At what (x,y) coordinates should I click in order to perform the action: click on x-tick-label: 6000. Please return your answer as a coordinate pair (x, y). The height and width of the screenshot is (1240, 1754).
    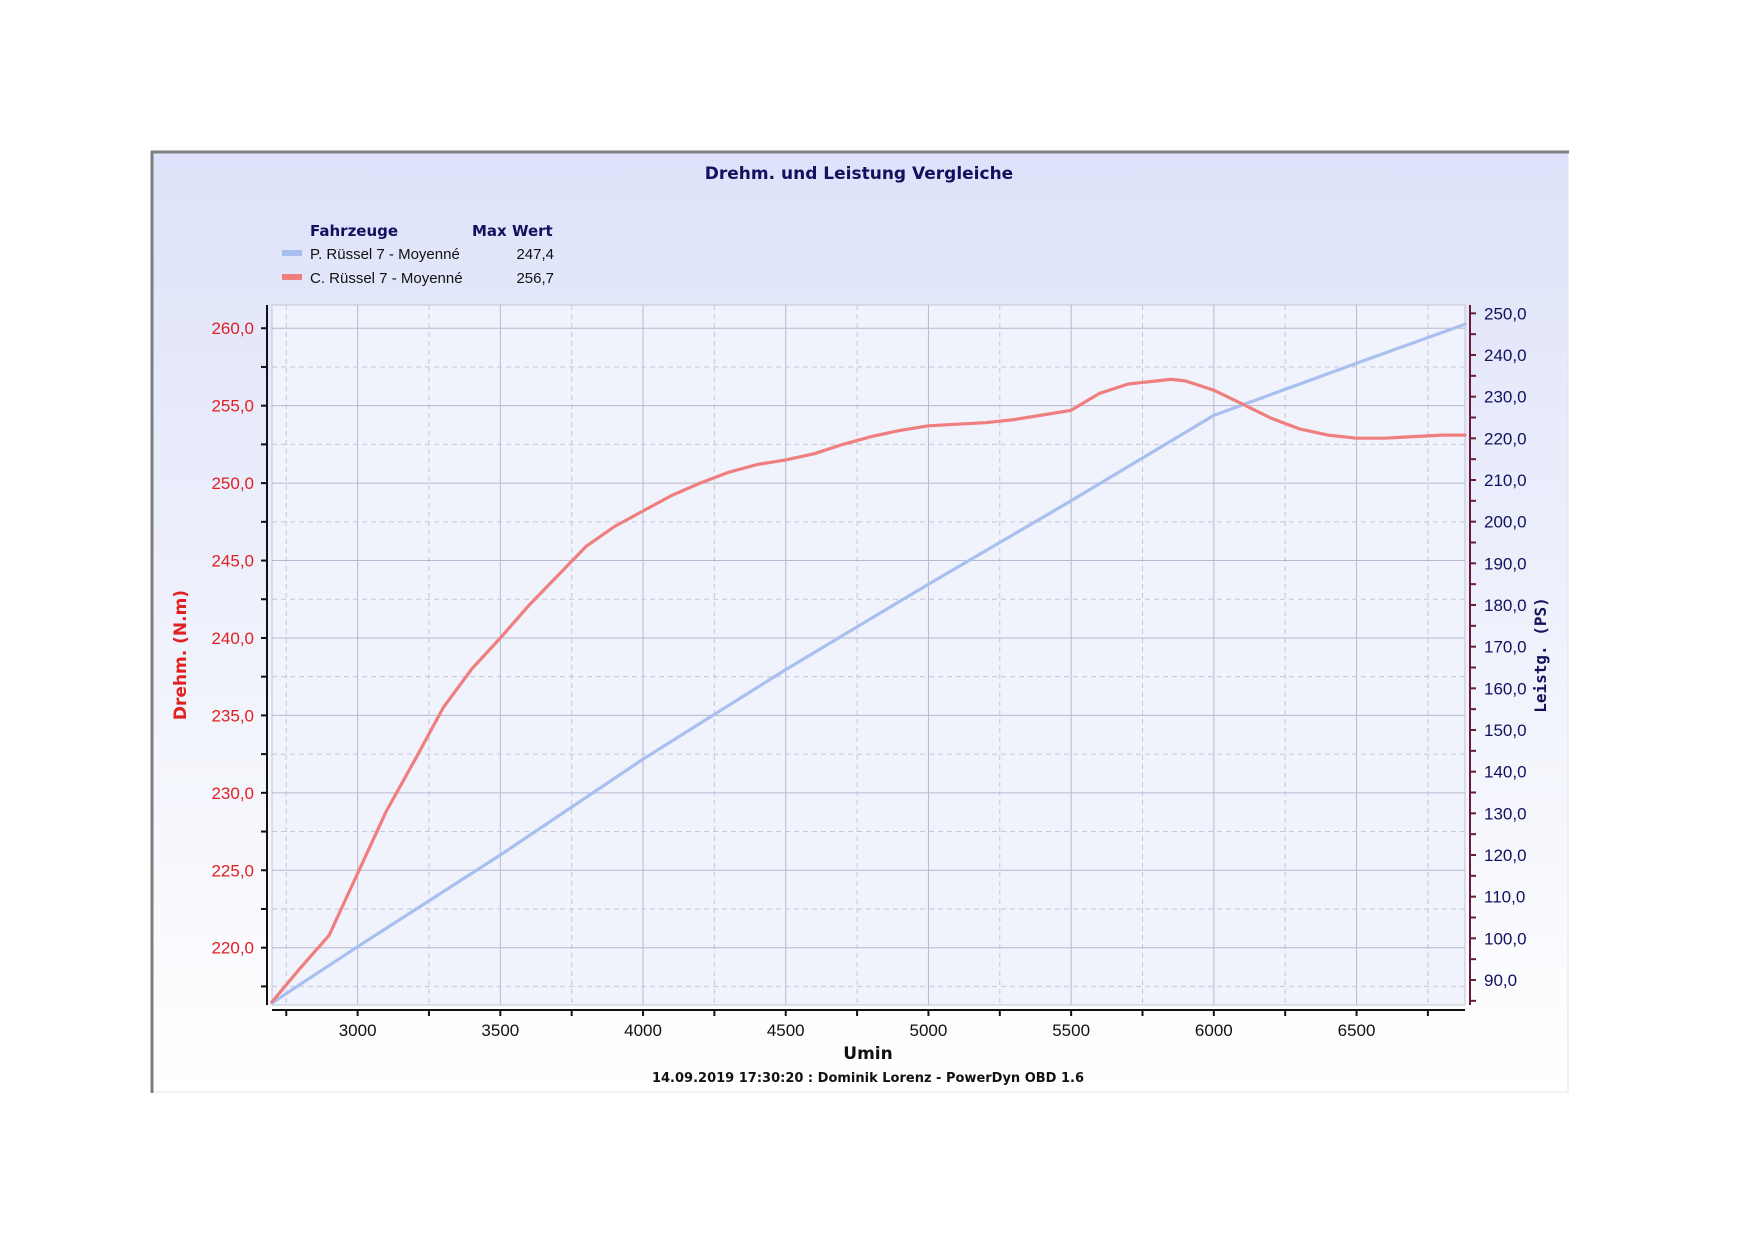
    Looking at the image, I should click on (1214, 1030).